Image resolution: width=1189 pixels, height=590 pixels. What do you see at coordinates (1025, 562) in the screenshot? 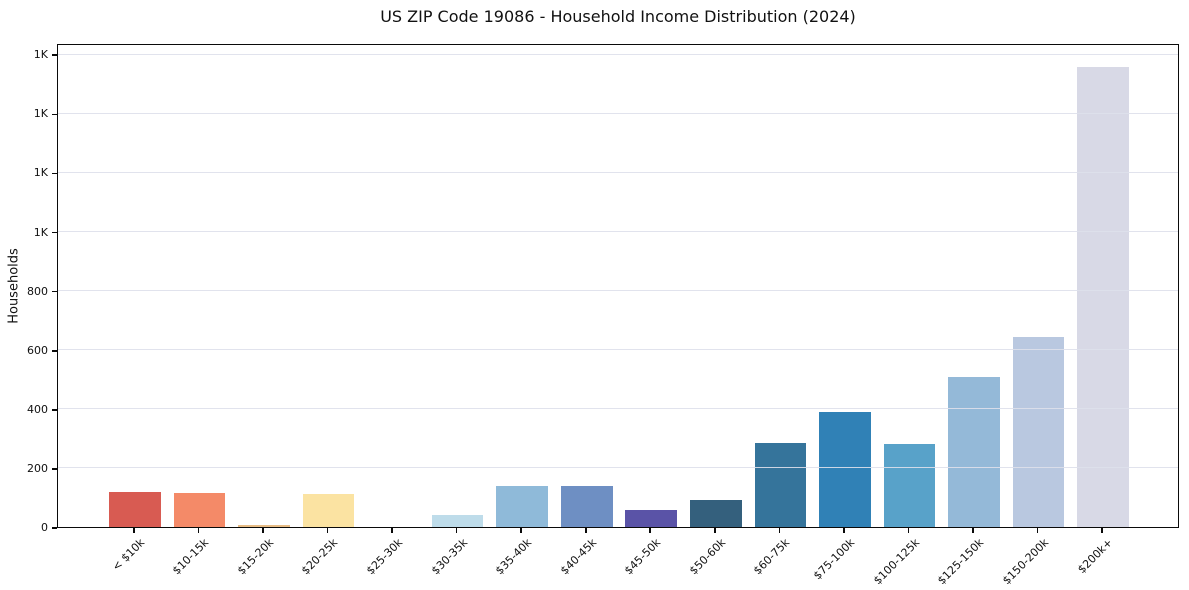
I see `x-tick-label: $150-200k` at bounding box center [1025, 562].